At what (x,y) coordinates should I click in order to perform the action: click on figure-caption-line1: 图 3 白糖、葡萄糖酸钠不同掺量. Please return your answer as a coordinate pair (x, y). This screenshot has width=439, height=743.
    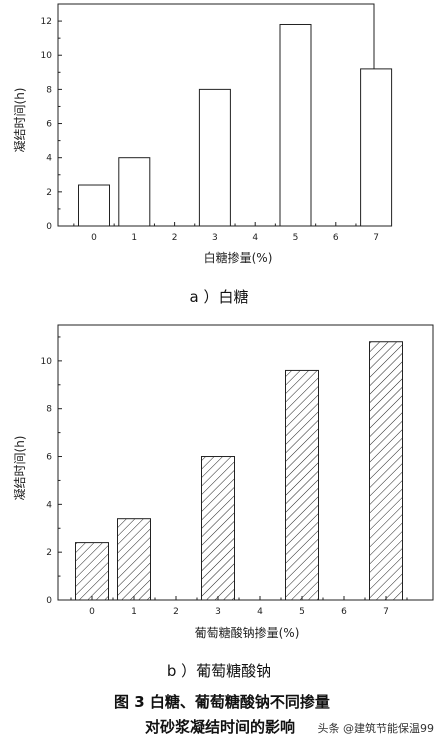
    Looking at the image, I should click on (222, 702).